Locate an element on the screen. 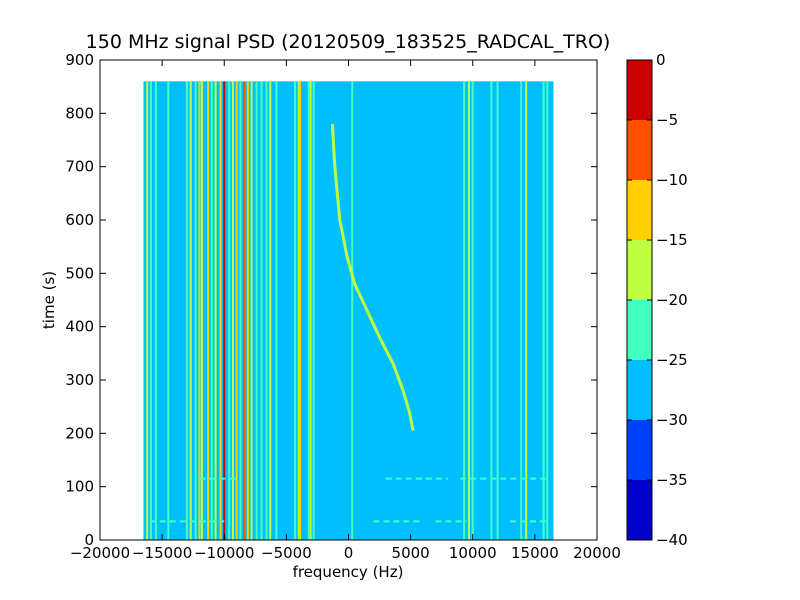 This screenshot has width=800, height=600. colorbar-ticks: −40 −35 −30 −25 −20 −15 −10 −5 0 is located at coordinates (657, 300).